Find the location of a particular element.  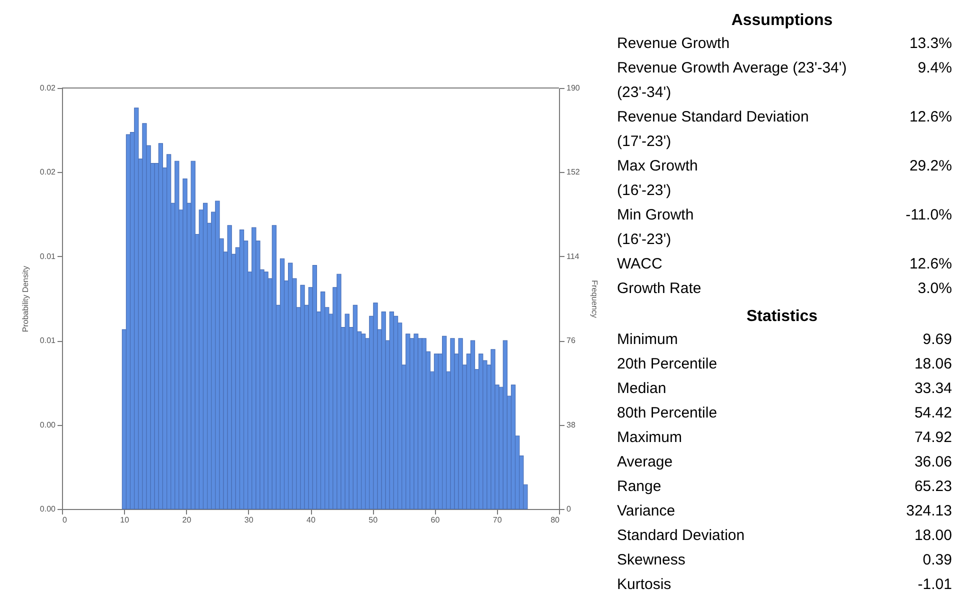

text: 3.0% is located at coordinates (935, 288).